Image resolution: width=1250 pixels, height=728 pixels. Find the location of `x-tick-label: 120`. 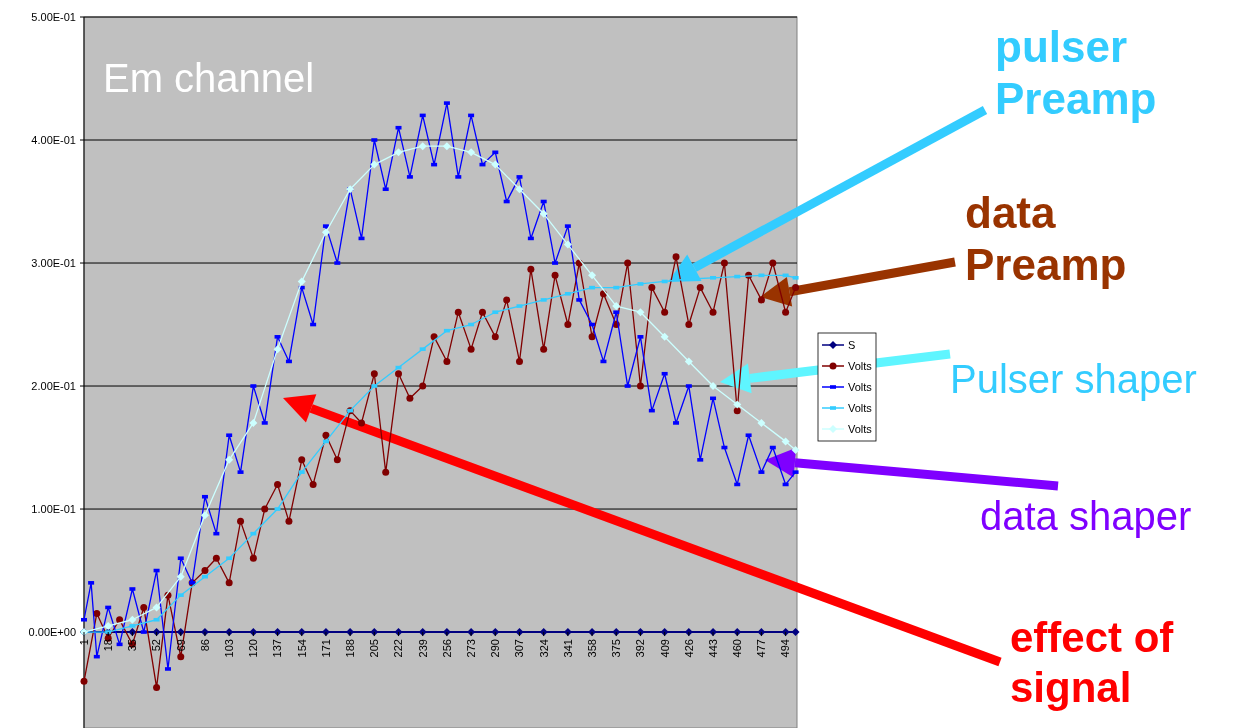

x-tick-label: 120 is located at coordinates (253, 648).